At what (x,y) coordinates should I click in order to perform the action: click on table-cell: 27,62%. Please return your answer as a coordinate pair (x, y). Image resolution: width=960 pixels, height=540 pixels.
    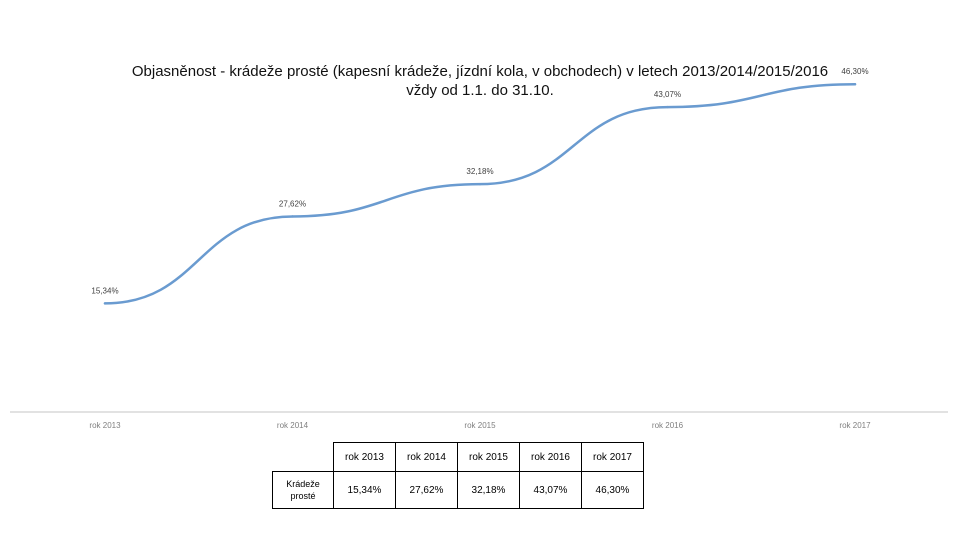
    Looking at the image, I should click on (426, 490).